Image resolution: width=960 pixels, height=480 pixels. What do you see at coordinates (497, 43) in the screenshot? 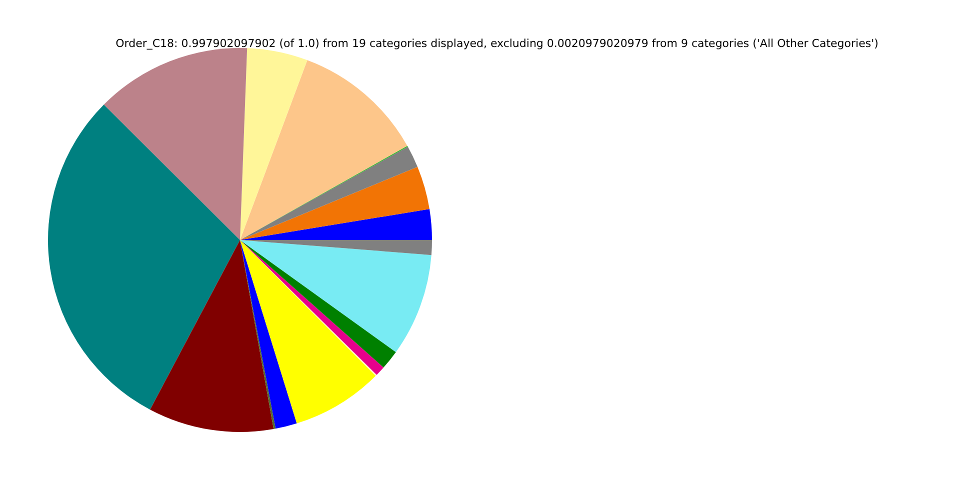
I see `text: Order_C18: 0.997902097902 (of 1.0) from 19 categories displayed, excluding 0.0020979020979 from 9 categories ('All Other Categories')` at bounding box center [497, 43].